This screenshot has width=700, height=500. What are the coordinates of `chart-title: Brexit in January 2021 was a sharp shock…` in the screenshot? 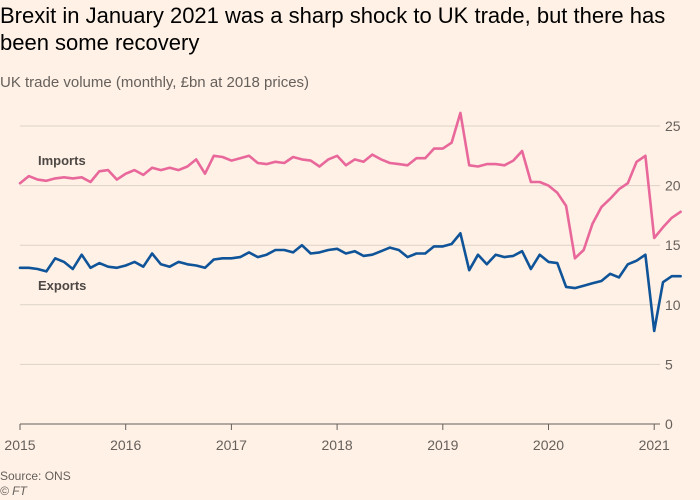 It's located at (333, 29).